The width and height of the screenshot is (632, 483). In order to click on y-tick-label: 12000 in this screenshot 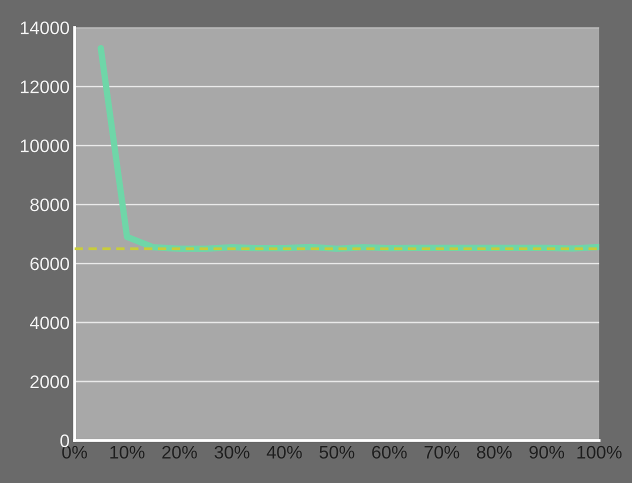, I will do `click(45, 87)`.